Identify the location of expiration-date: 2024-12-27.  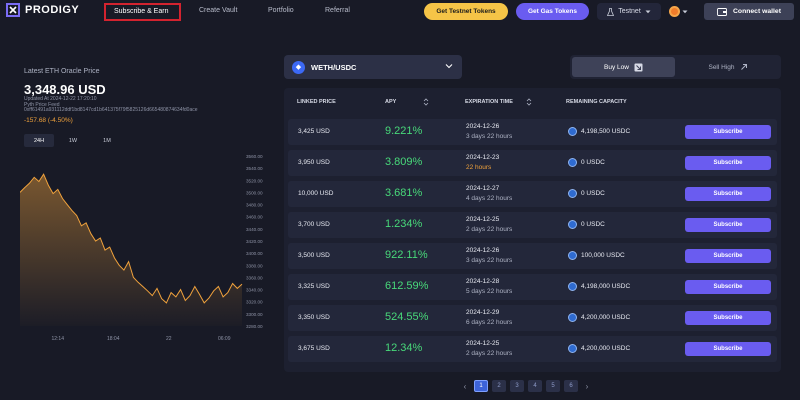
(483, 188).